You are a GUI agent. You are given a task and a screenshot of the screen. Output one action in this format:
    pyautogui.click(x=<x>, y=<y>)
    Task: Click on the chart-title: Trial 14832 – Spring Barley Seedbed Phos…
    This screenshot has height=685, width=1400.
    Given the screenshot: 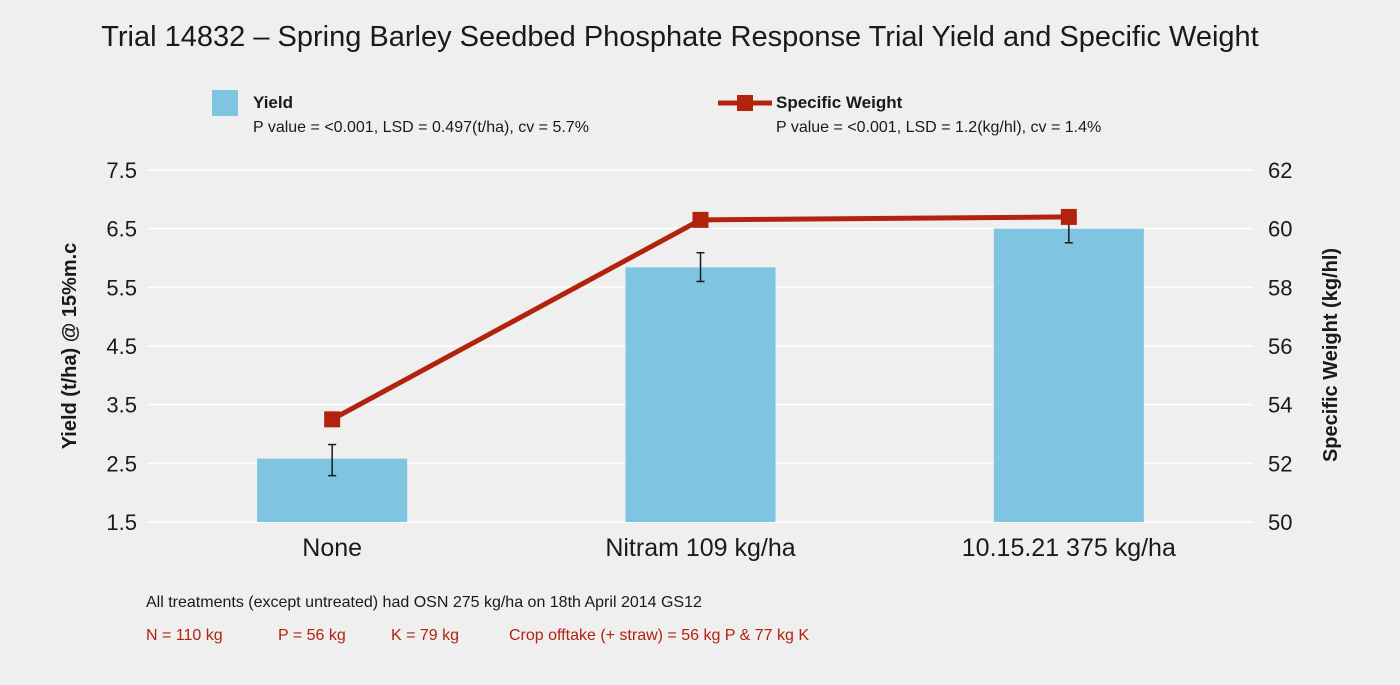 What is the action you would take?
    pyautogui.click(x=680, y=37)
    